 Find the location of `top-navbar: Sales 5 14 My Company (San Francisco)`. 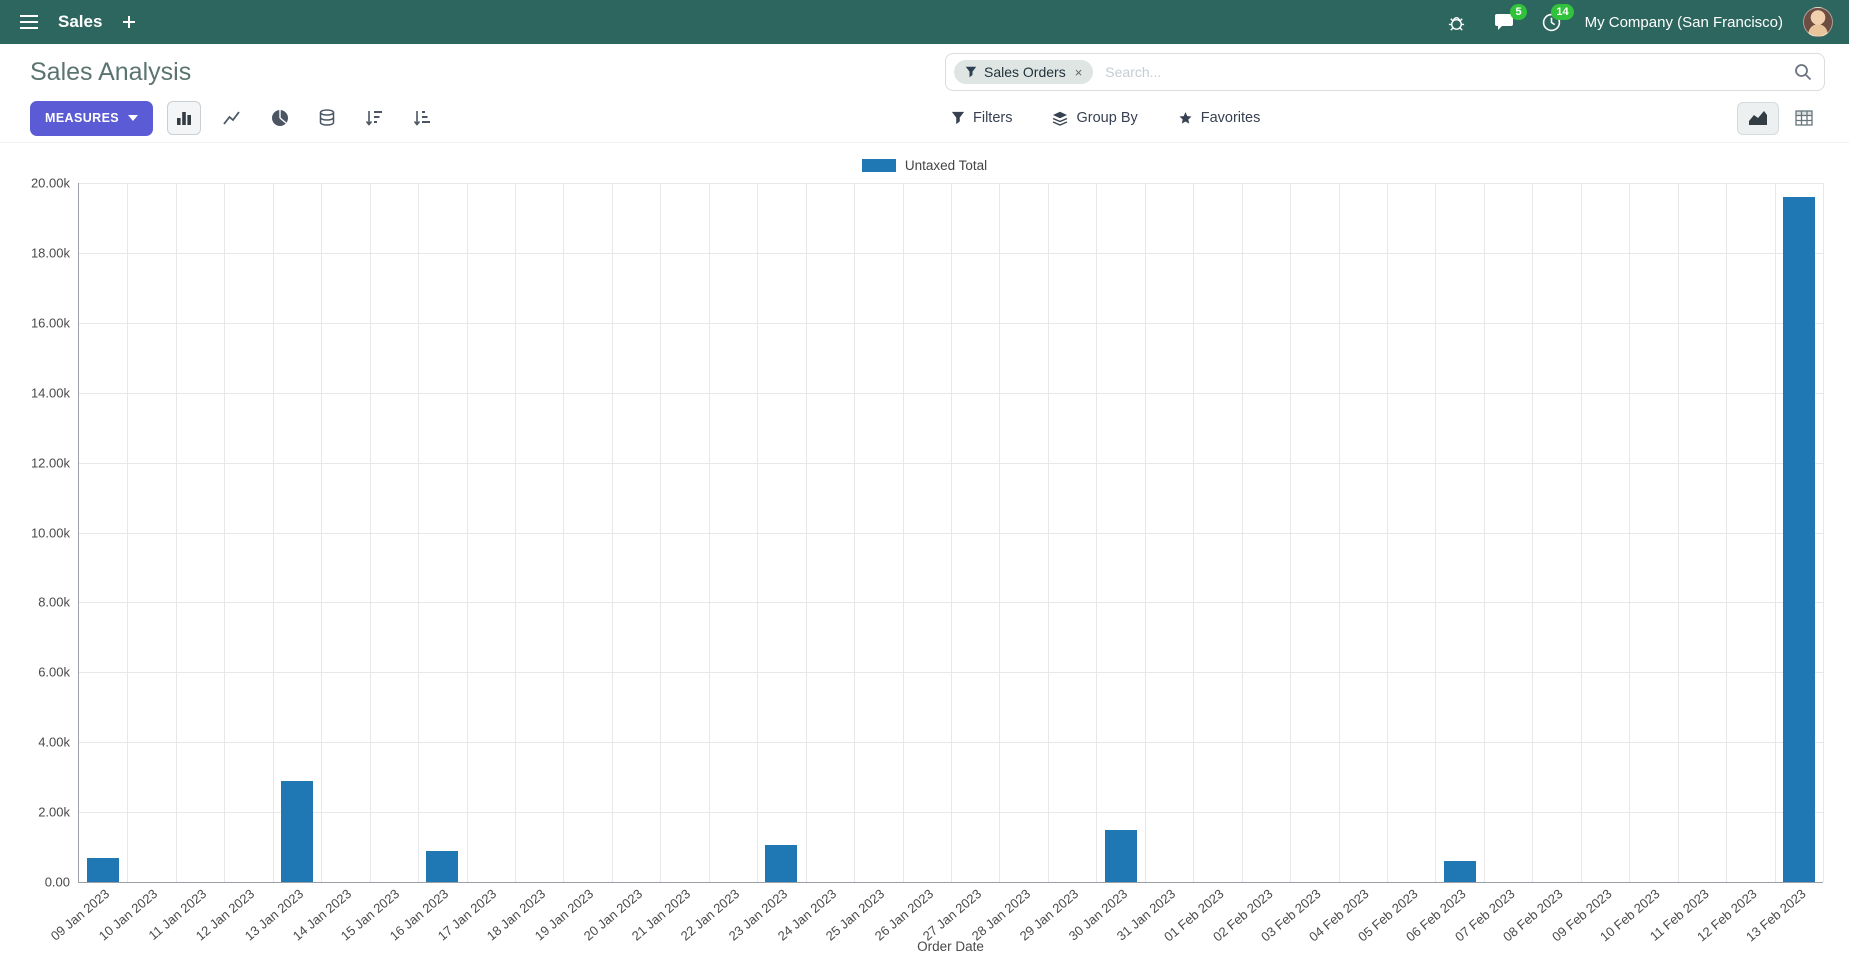

top-navbar: Sales 5 14 My Company (San Francisco) is located at coordinates (924, 22).